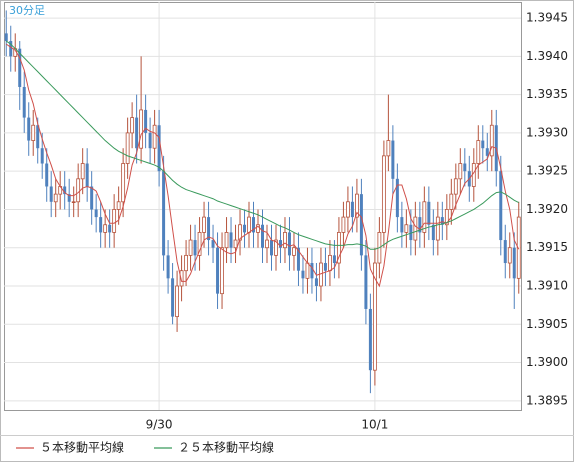  Describe the element at coordinates (547, 132) in the screenshot. I see `y-tick-label: 1.3930` at that location.